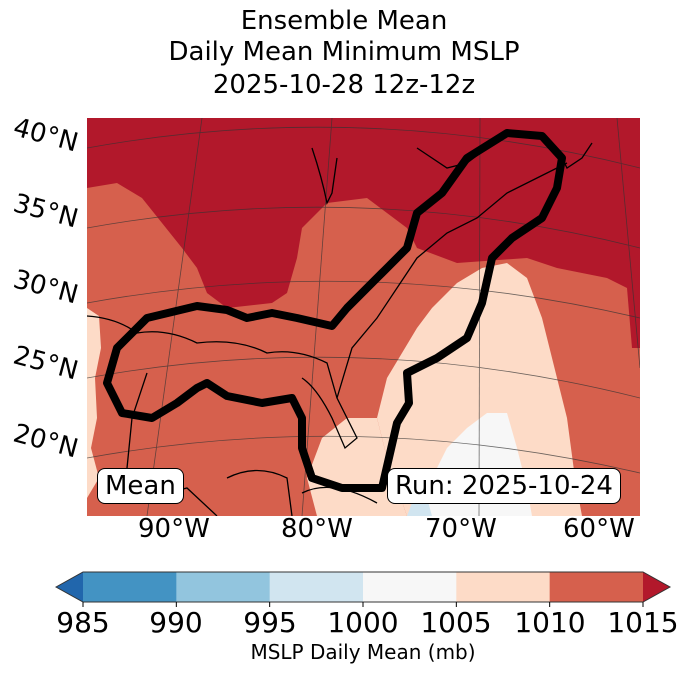  I want to click on colorbar-extend-low, so click(69, 587).